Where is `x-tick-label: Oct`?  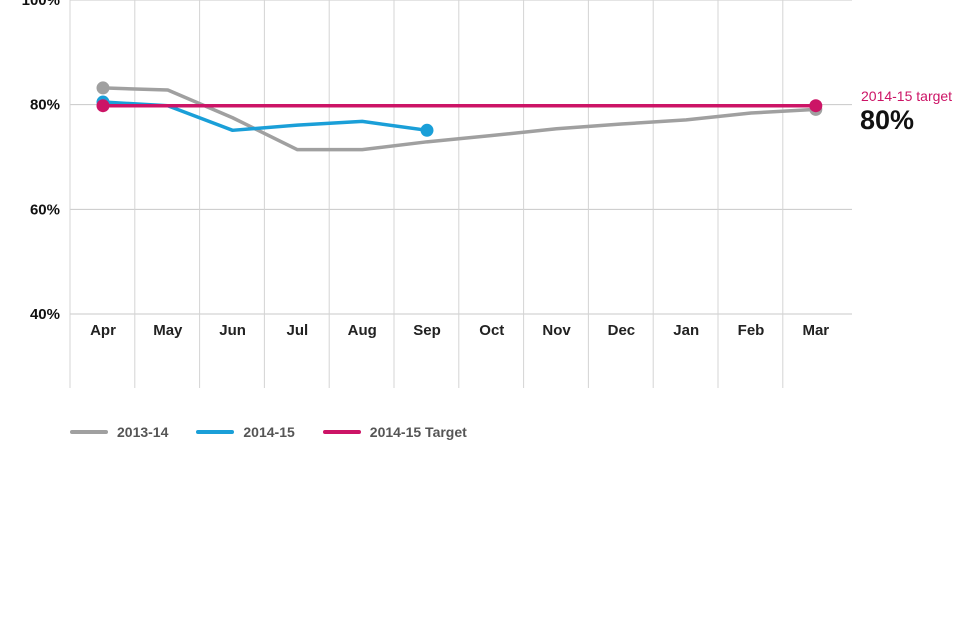
x-tick-label: Oct is located at coordinates (491, 330).